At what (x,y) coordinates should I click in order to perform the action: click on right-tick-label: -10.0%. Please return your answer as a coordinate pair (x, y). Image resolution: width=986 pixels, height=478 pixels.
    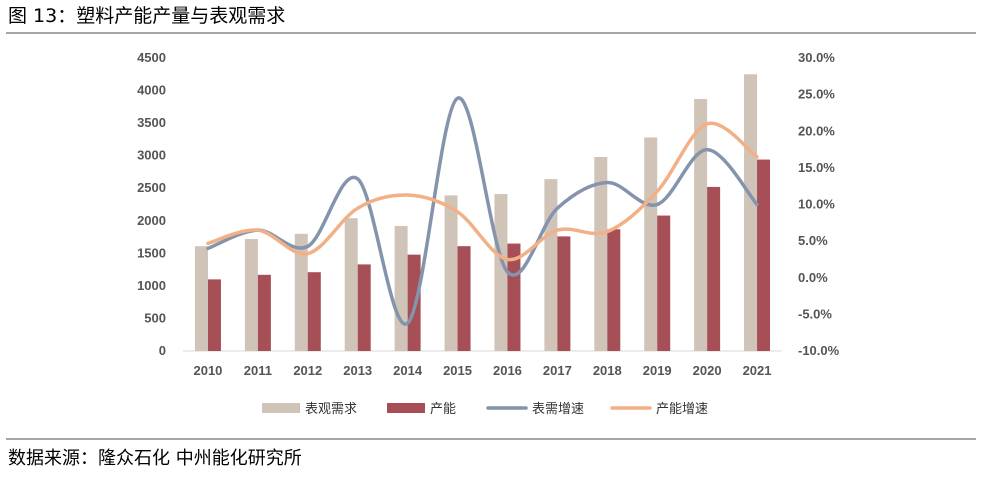
    Looking at the image, I should click on (819, 350).